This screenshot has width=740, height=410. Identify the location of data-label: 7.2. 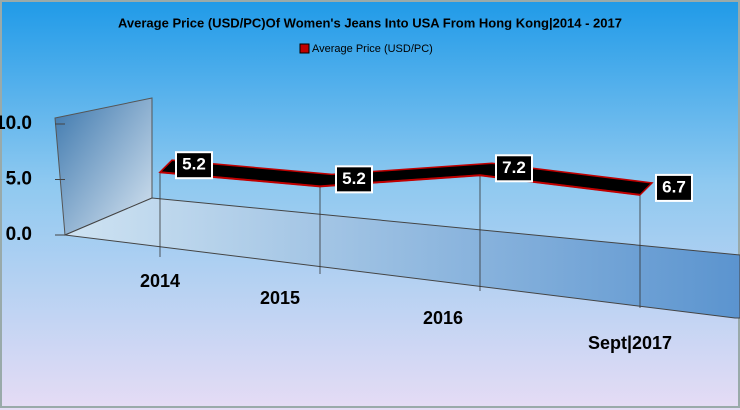
(514, 167).